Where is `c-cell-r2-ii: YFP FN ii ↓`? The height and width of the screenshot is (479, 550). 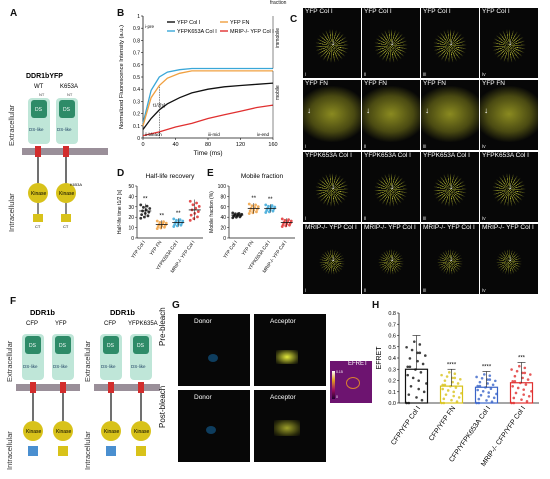 c-cell-r2-ii: YFP FN ii ↓ is located at coordinates (391, 115).